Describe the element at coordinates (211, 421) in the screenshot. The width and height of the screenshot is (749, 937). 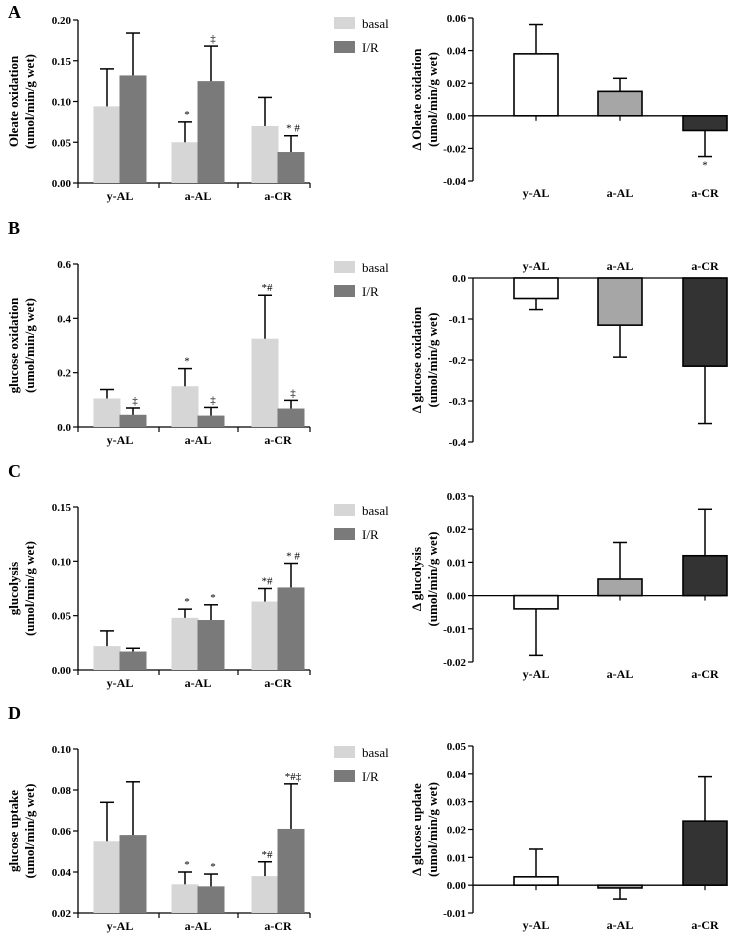
I see `bar-ir-a-al` at that location.